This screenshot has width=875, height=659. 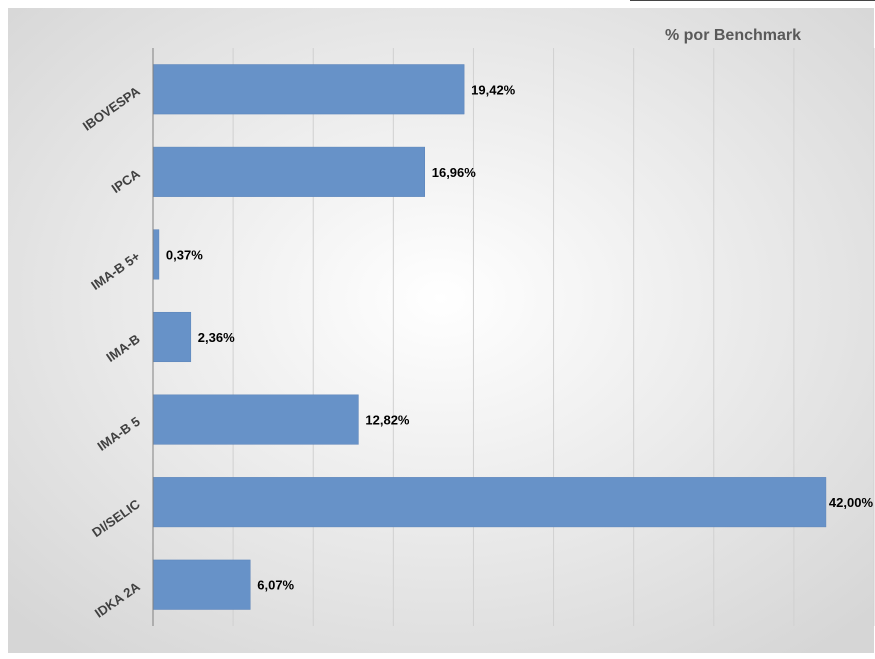 What do you see at coordinates (184, 254) in the screenshot?
I see `data-label: 0,37%` at bounding box center [184, 254].